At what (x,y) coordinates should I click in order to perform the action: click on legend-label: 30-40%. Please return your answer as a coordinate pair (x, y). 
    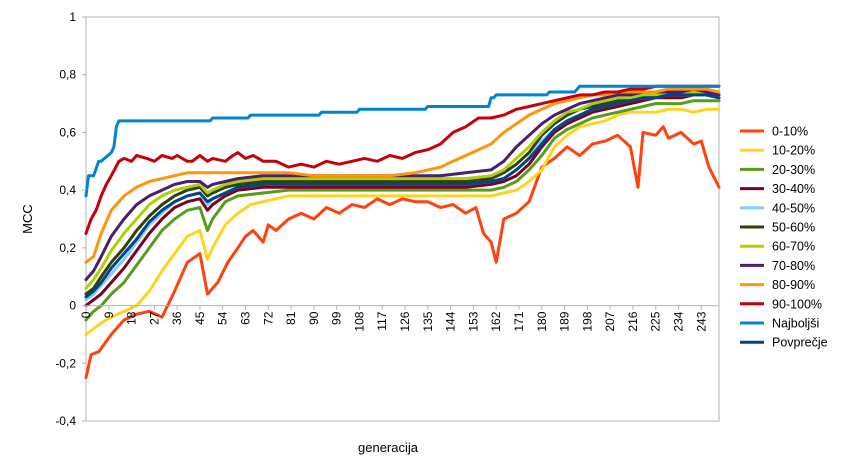
    Looking at the image, I should click on (793, 189).